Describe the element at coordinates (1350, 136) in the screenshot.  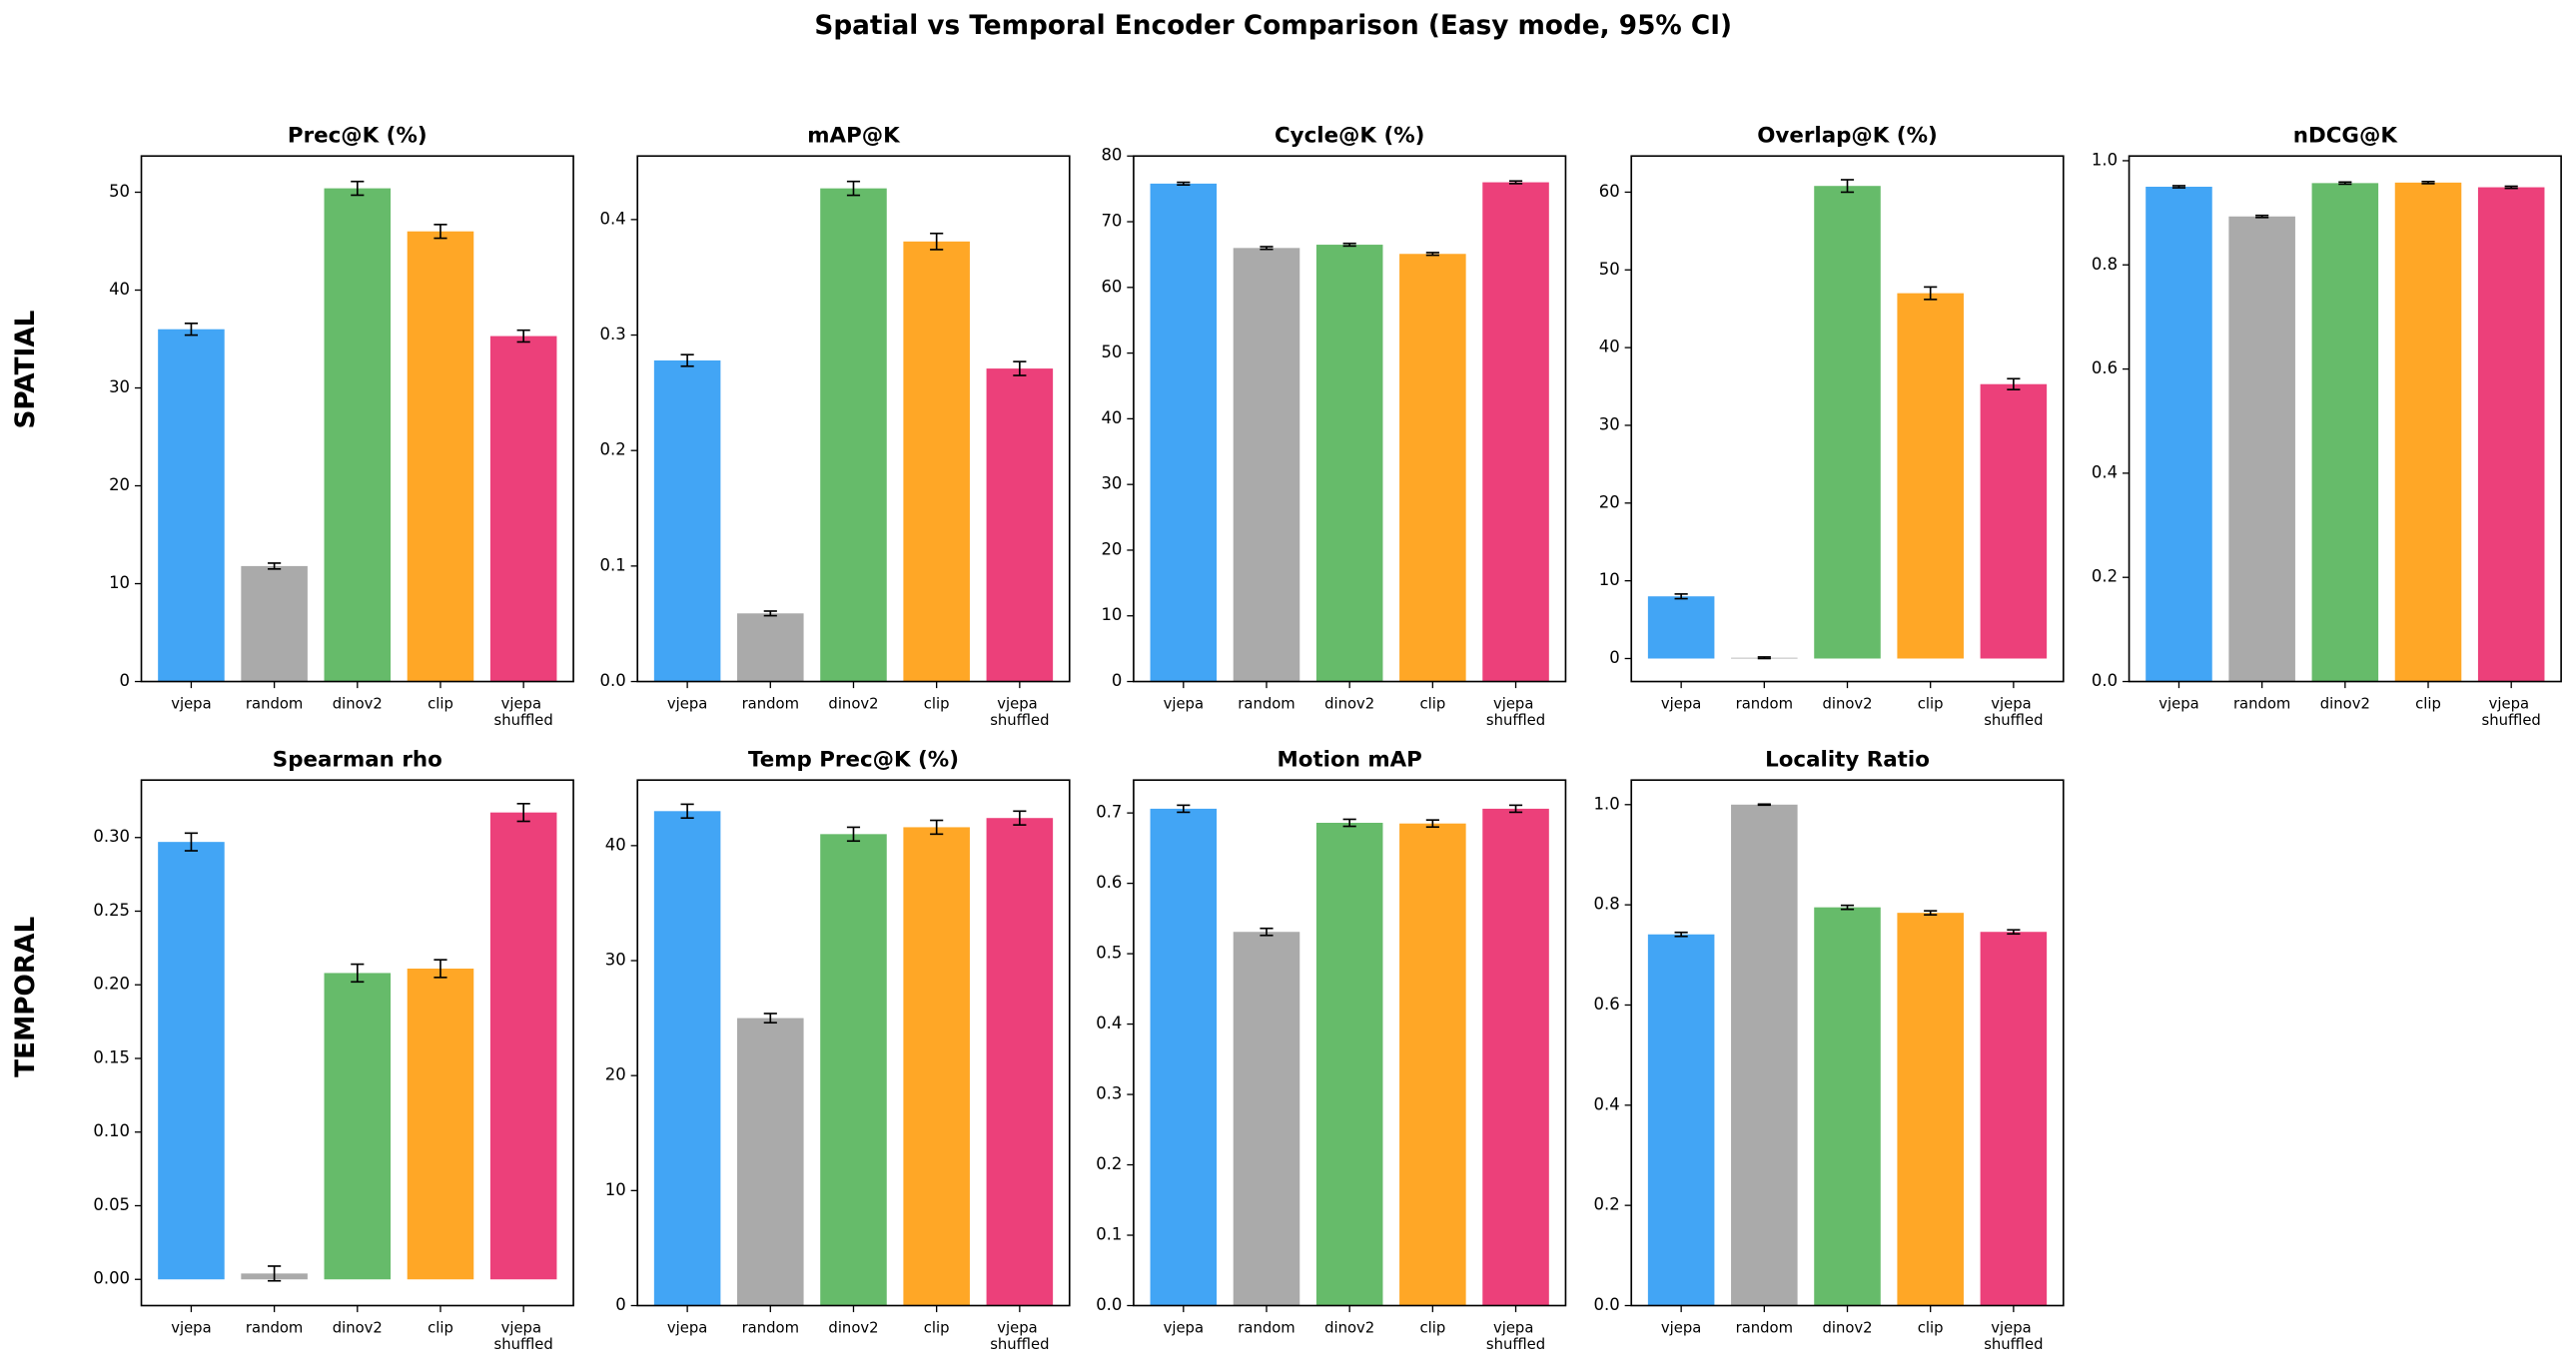
I see `chart-title: Cycle@K (%)` at that location.